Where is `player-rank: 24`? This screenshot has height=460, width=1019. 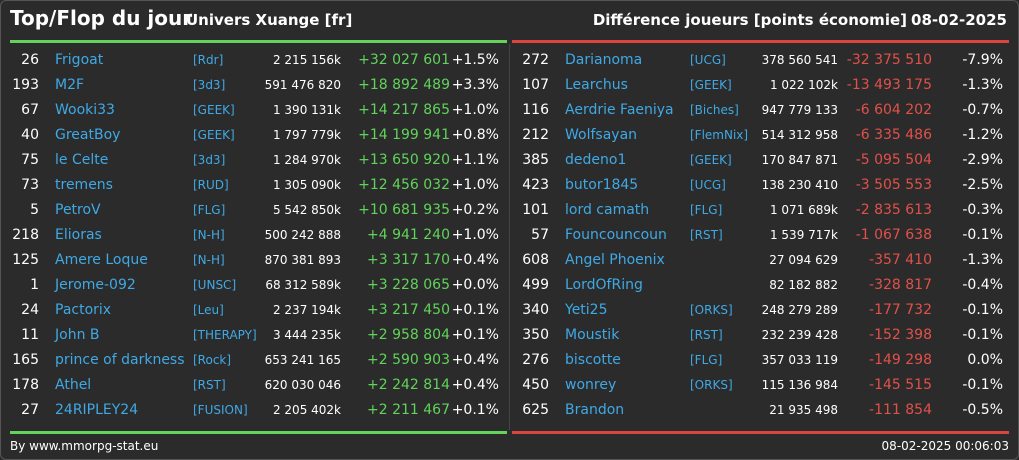 player-rank: 24 is located at coordinates (30, 310).